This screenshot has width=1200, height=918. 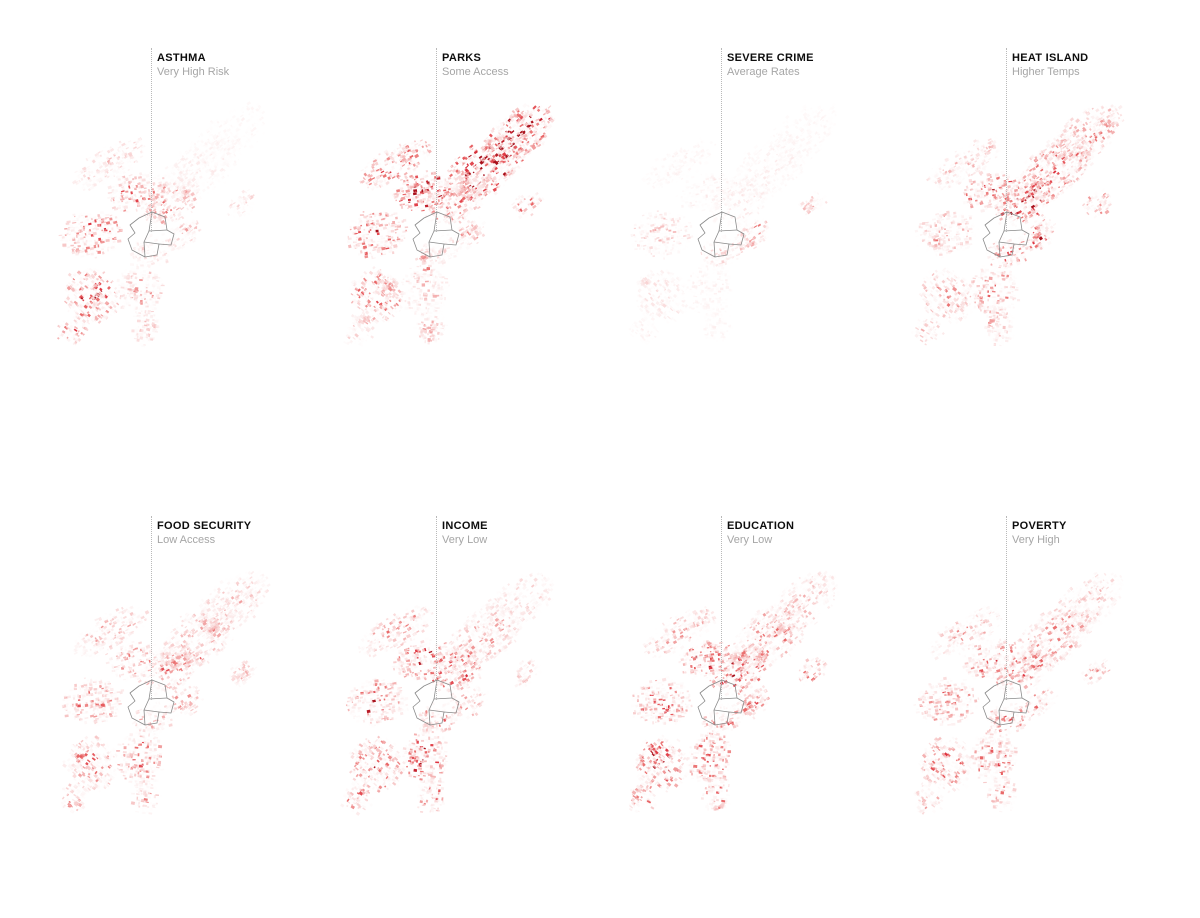 I want to click on choropleth-map-income, so click(x=438, y=707).